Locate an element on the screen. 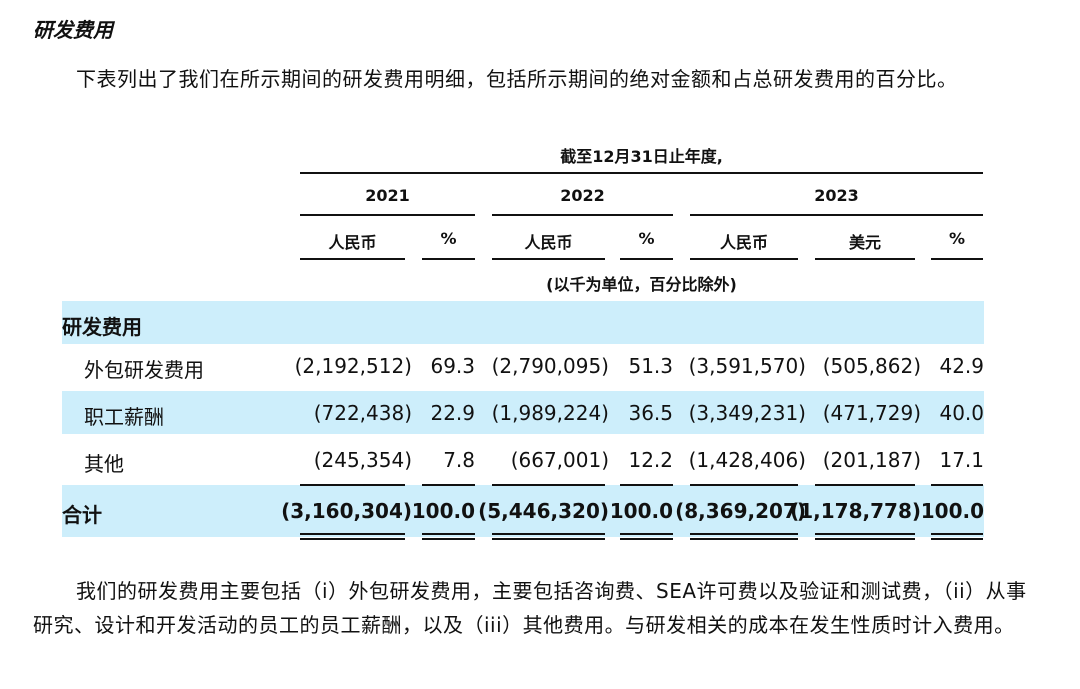 This screenshot has width=1080, height=689. cell: (245,354) is located at coordinates (362, 460).